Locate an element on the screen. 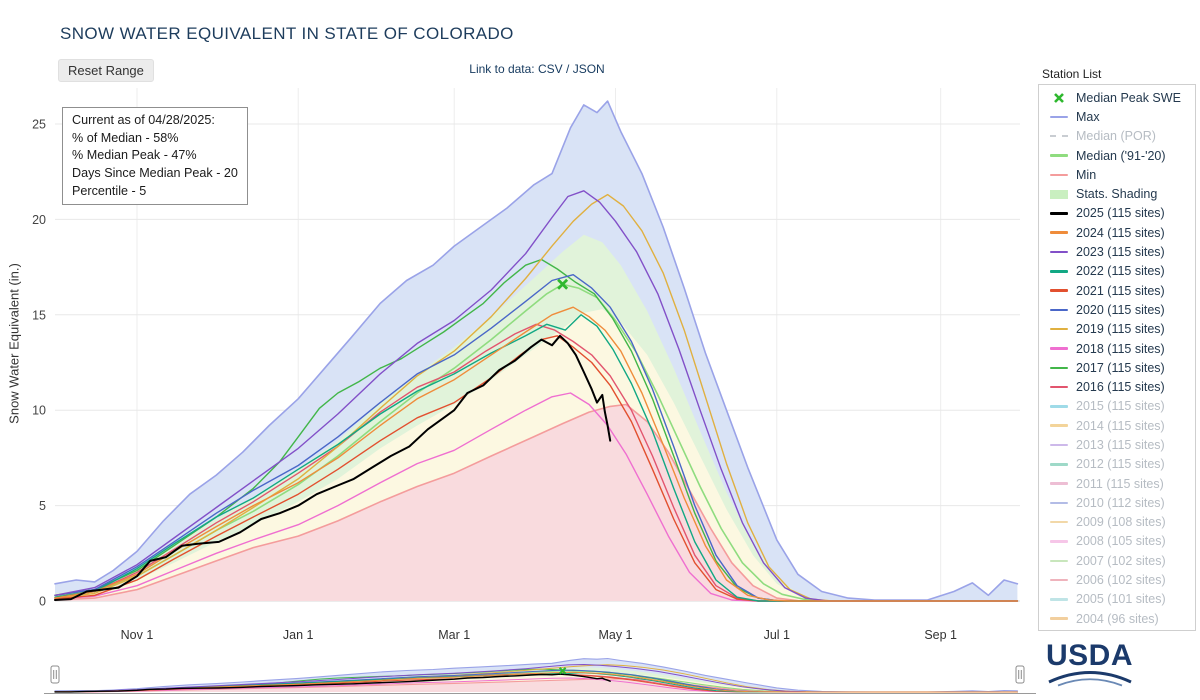  legend-item: 2020 (115 sites) is located at coordinates (1117, 309).